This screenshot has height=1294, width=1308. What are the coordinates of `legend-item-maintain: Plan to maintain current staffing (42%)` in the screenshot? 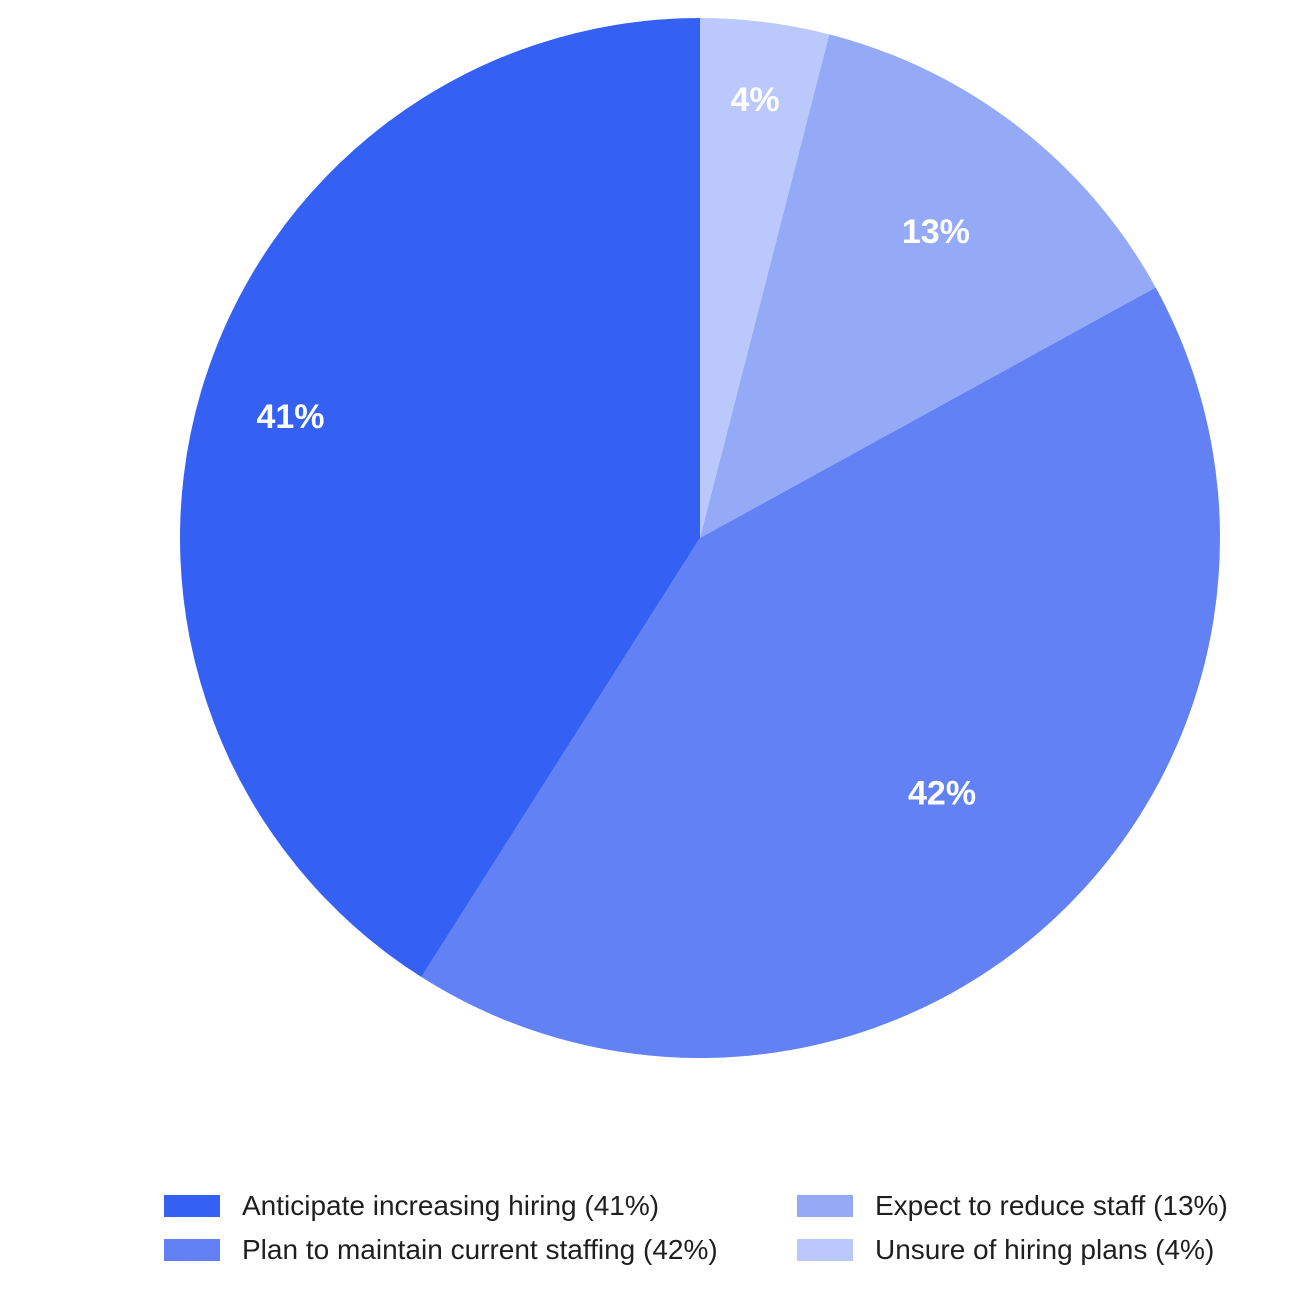 It's located at (441, 1250).